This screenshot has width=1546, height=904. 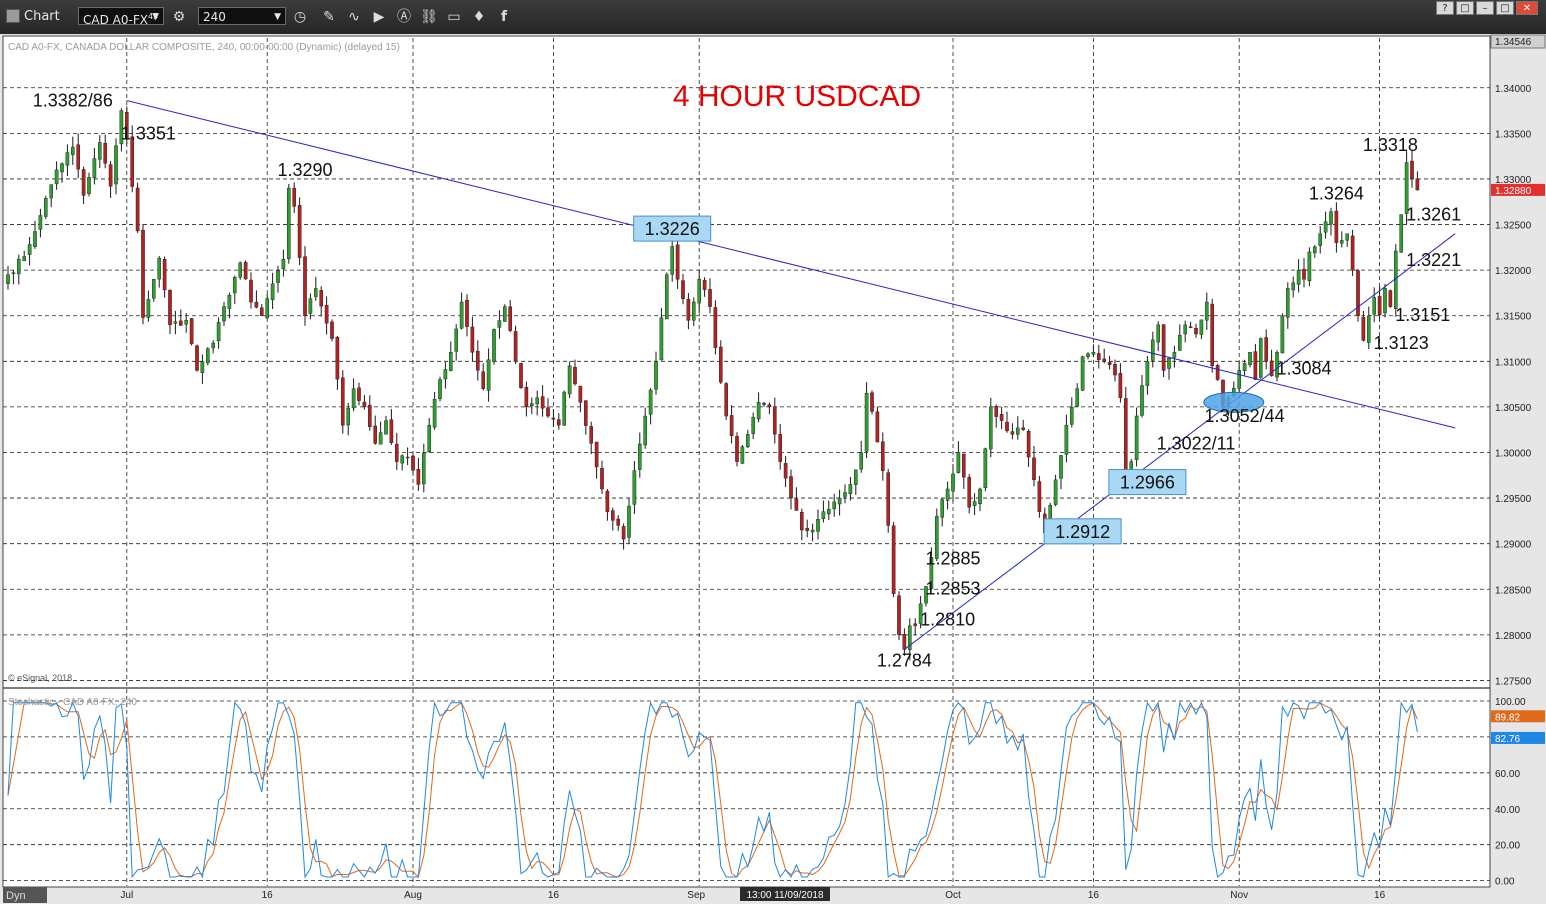 What do you see at coordinates (1505, 8) in the screenshot?
I see `maximize-button: □` at bounding box center [1505, 8].